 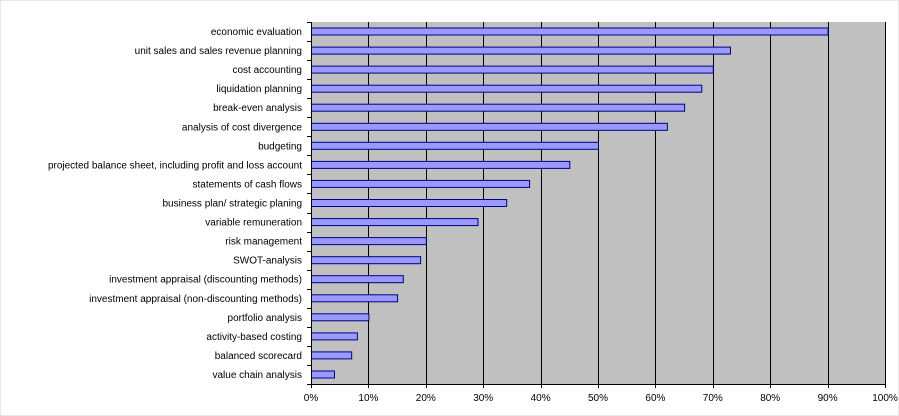 I want to click on x-tick-label: 100%, so click(x=885, y=398).